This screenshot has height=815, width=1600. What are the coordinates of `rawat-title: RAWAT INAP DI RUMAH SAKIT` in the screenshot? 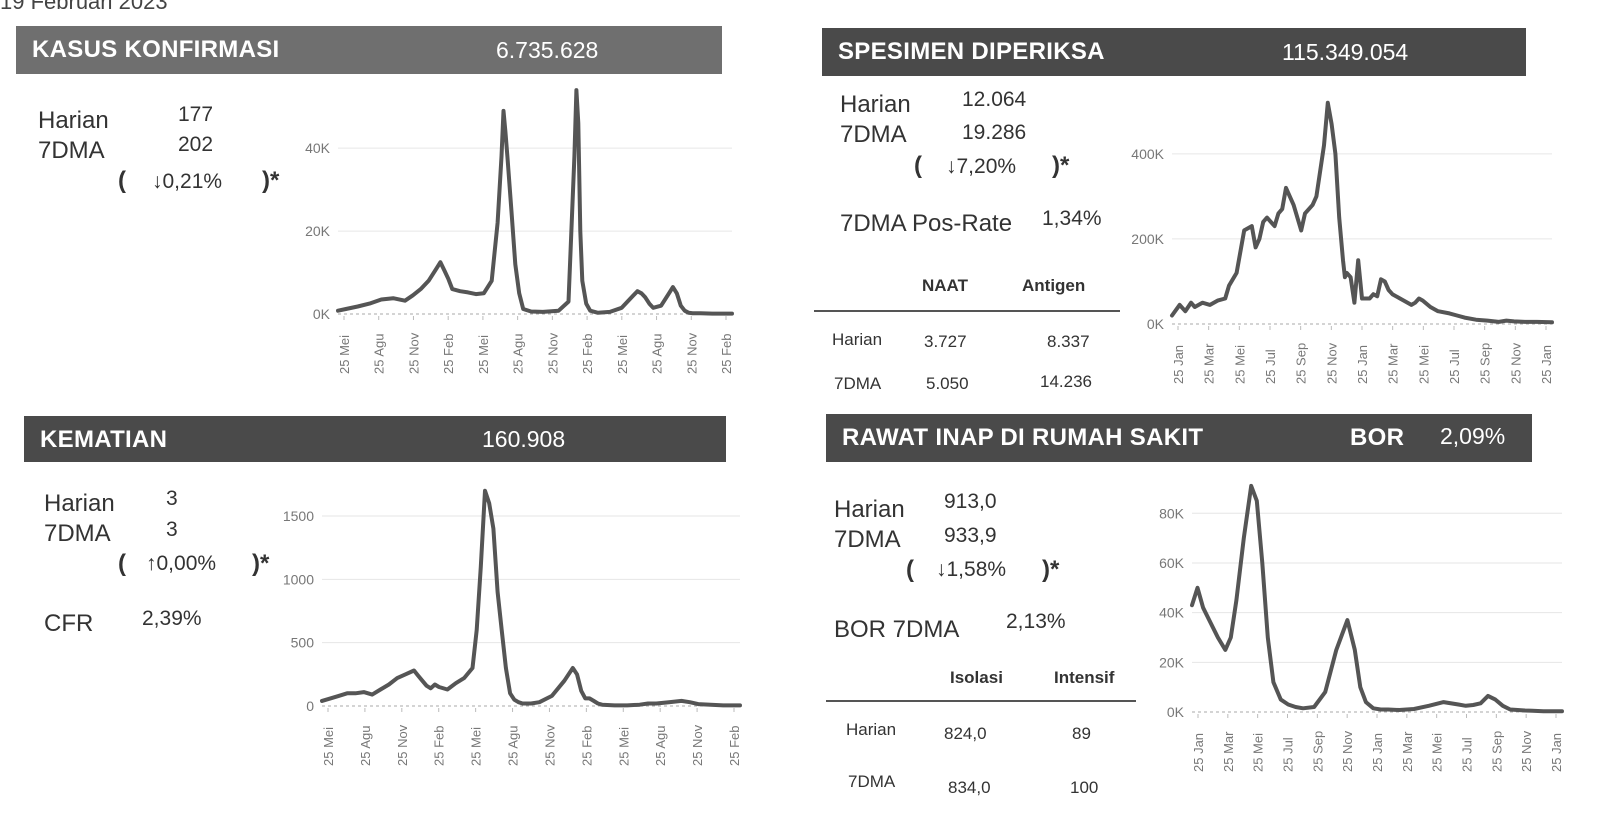 It's located at (1023, 437).